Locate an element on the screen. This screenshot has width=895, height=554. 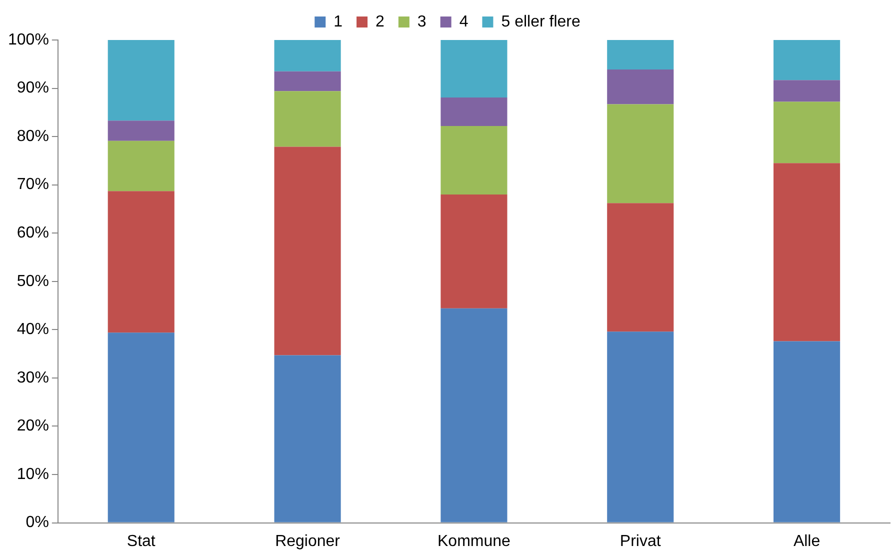
x-tick-label: Stat is located at coordinates (141, 541).